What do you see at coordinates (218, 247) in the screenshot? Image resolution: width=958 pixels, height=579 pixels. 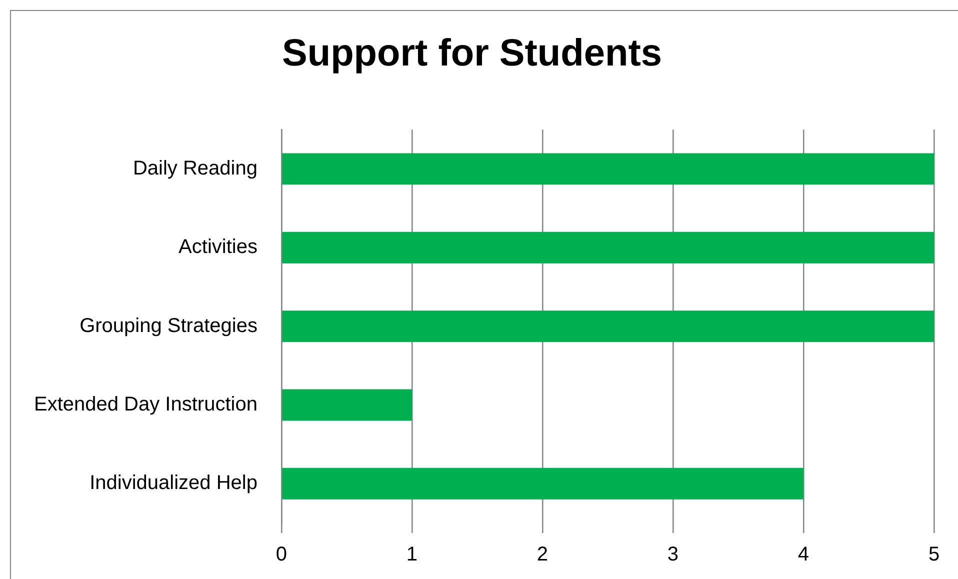 I see `y-tick-label: Activities` at bounding box center [218, 247].